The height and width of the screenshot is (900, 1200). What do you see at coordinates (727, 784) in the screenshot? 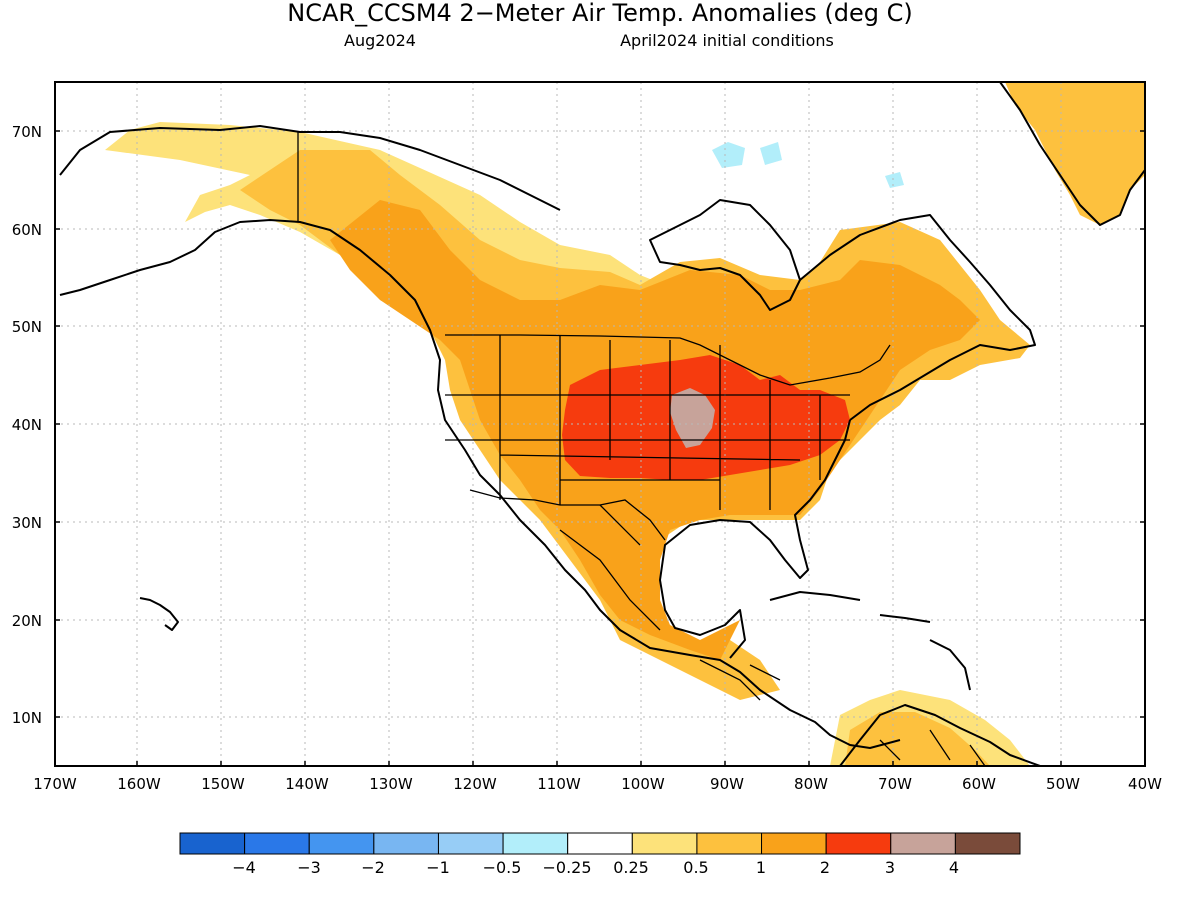
I see `lon-tick-label: 90W` at bounding box center [727, 784].